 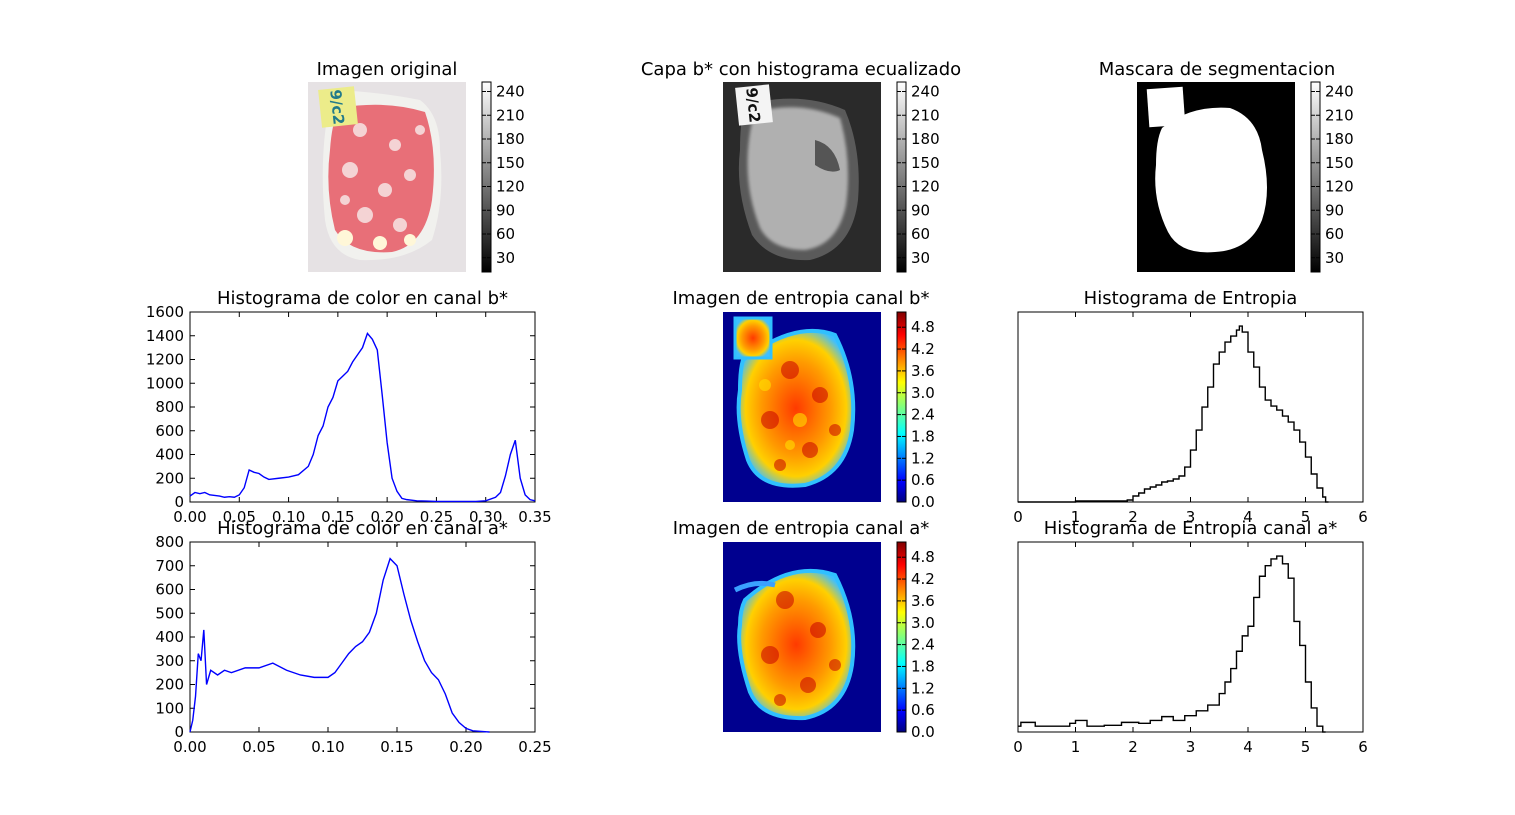 I want to click on sticker-label: 9/c2, so click(x=337, y=107).